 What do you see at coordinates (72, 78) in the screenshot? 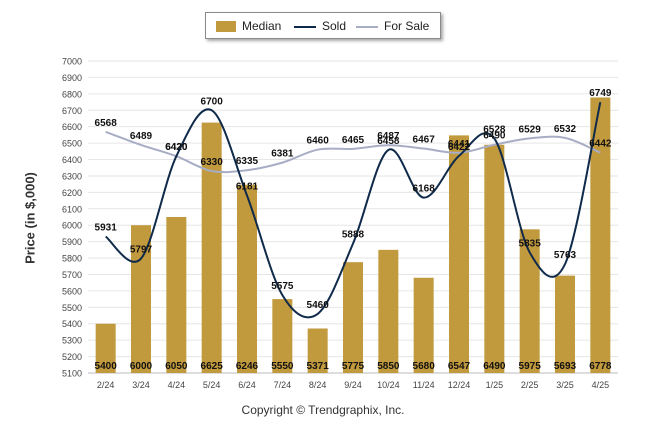
I see `y-tick-label: 6900` at bounding box center [72, 78].